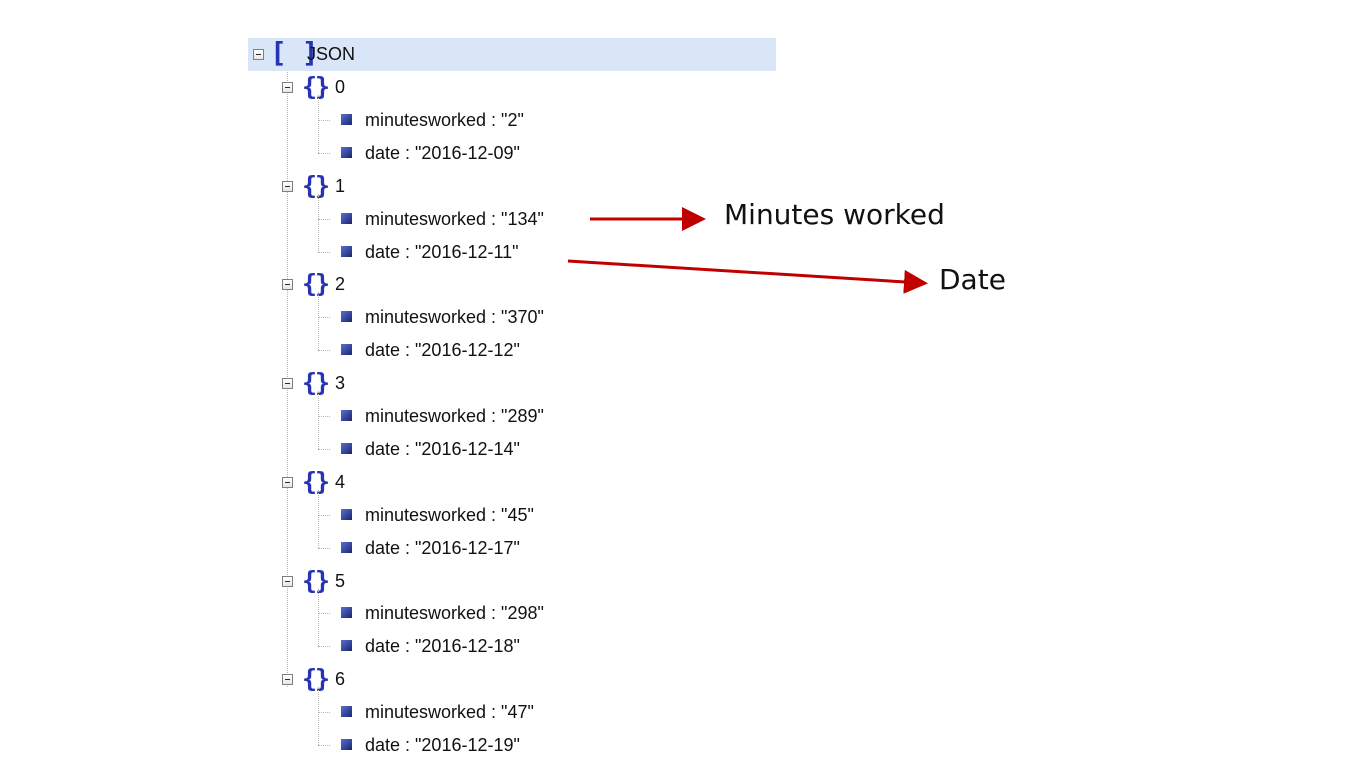 The height and width of the screenshot is (768, 1366). What do you see at coordinates (340, 481) in the screenshot?
I see `object-index-label: 4` at bounding box center [340, 481].